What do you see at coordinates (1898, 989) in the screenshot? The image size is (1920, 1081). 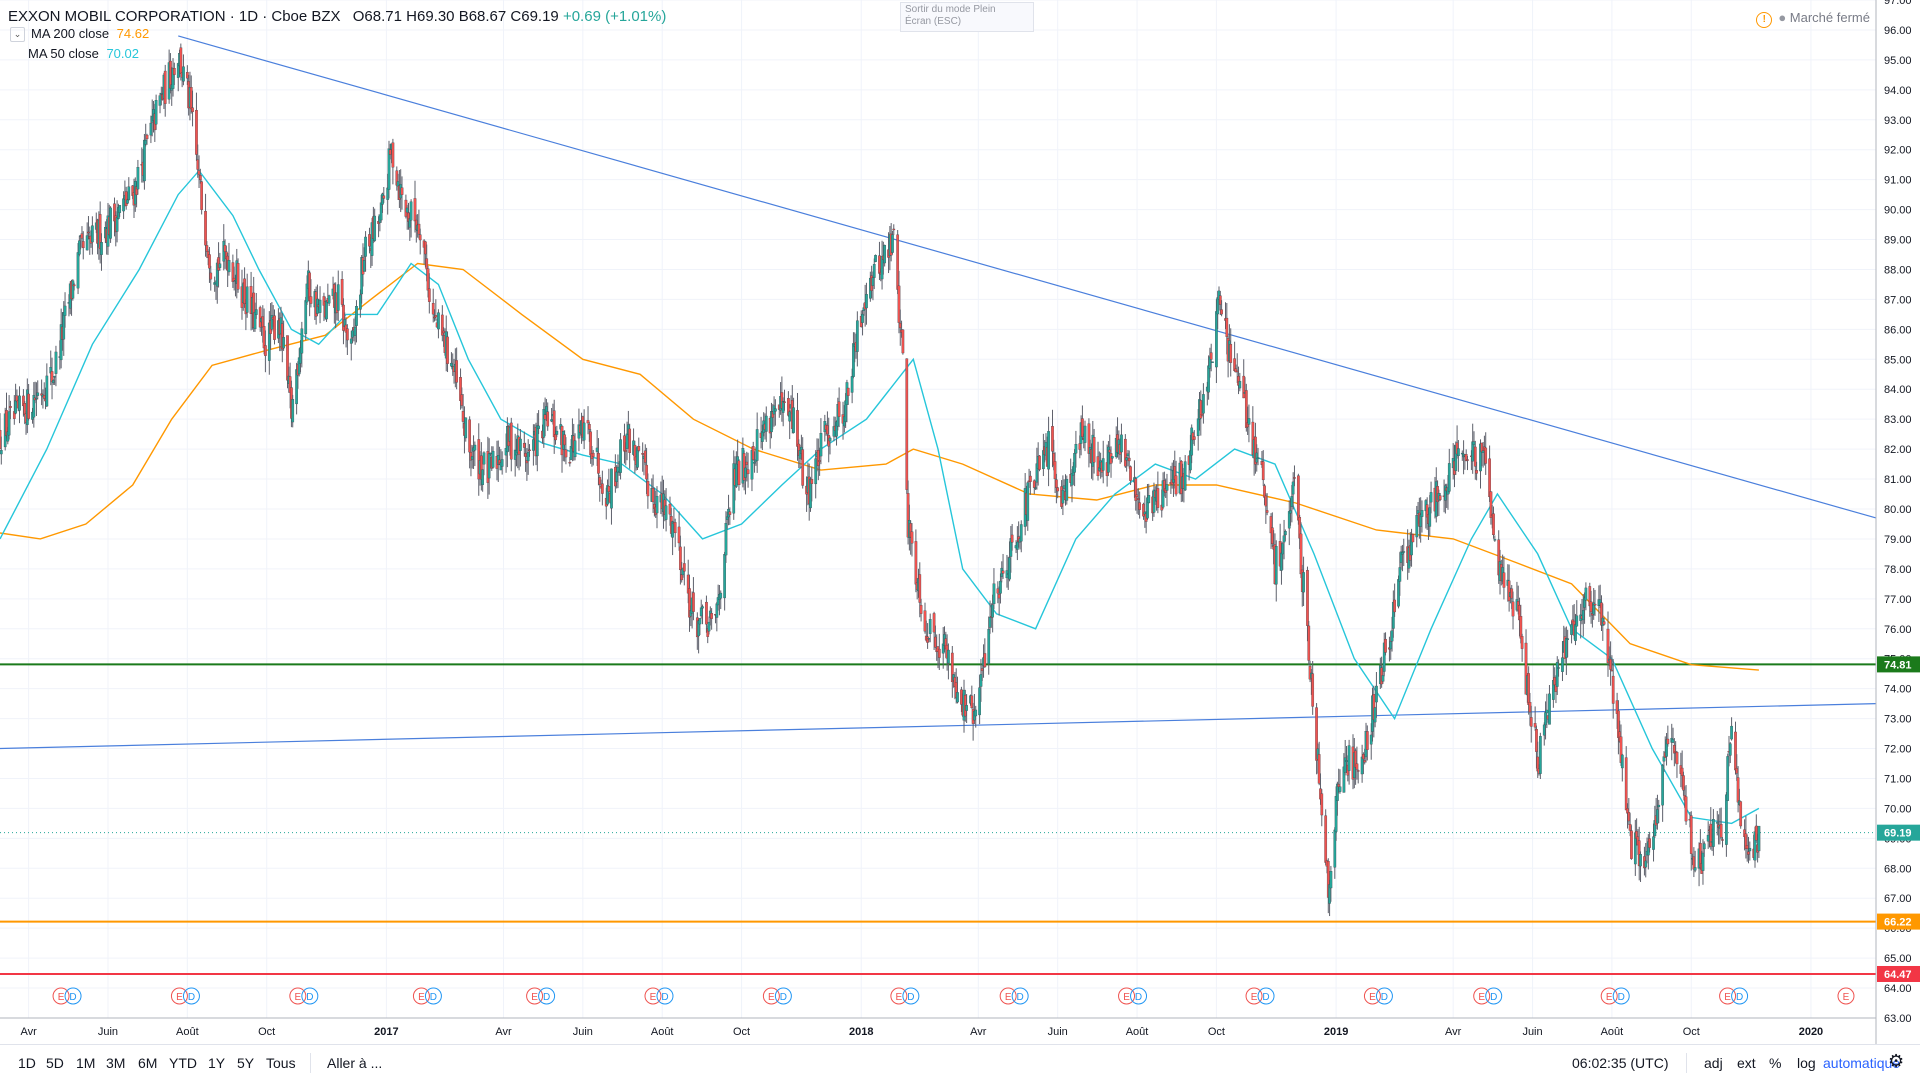 I see `price-tick-label: 64.00` at bounding box center [1898, 989].